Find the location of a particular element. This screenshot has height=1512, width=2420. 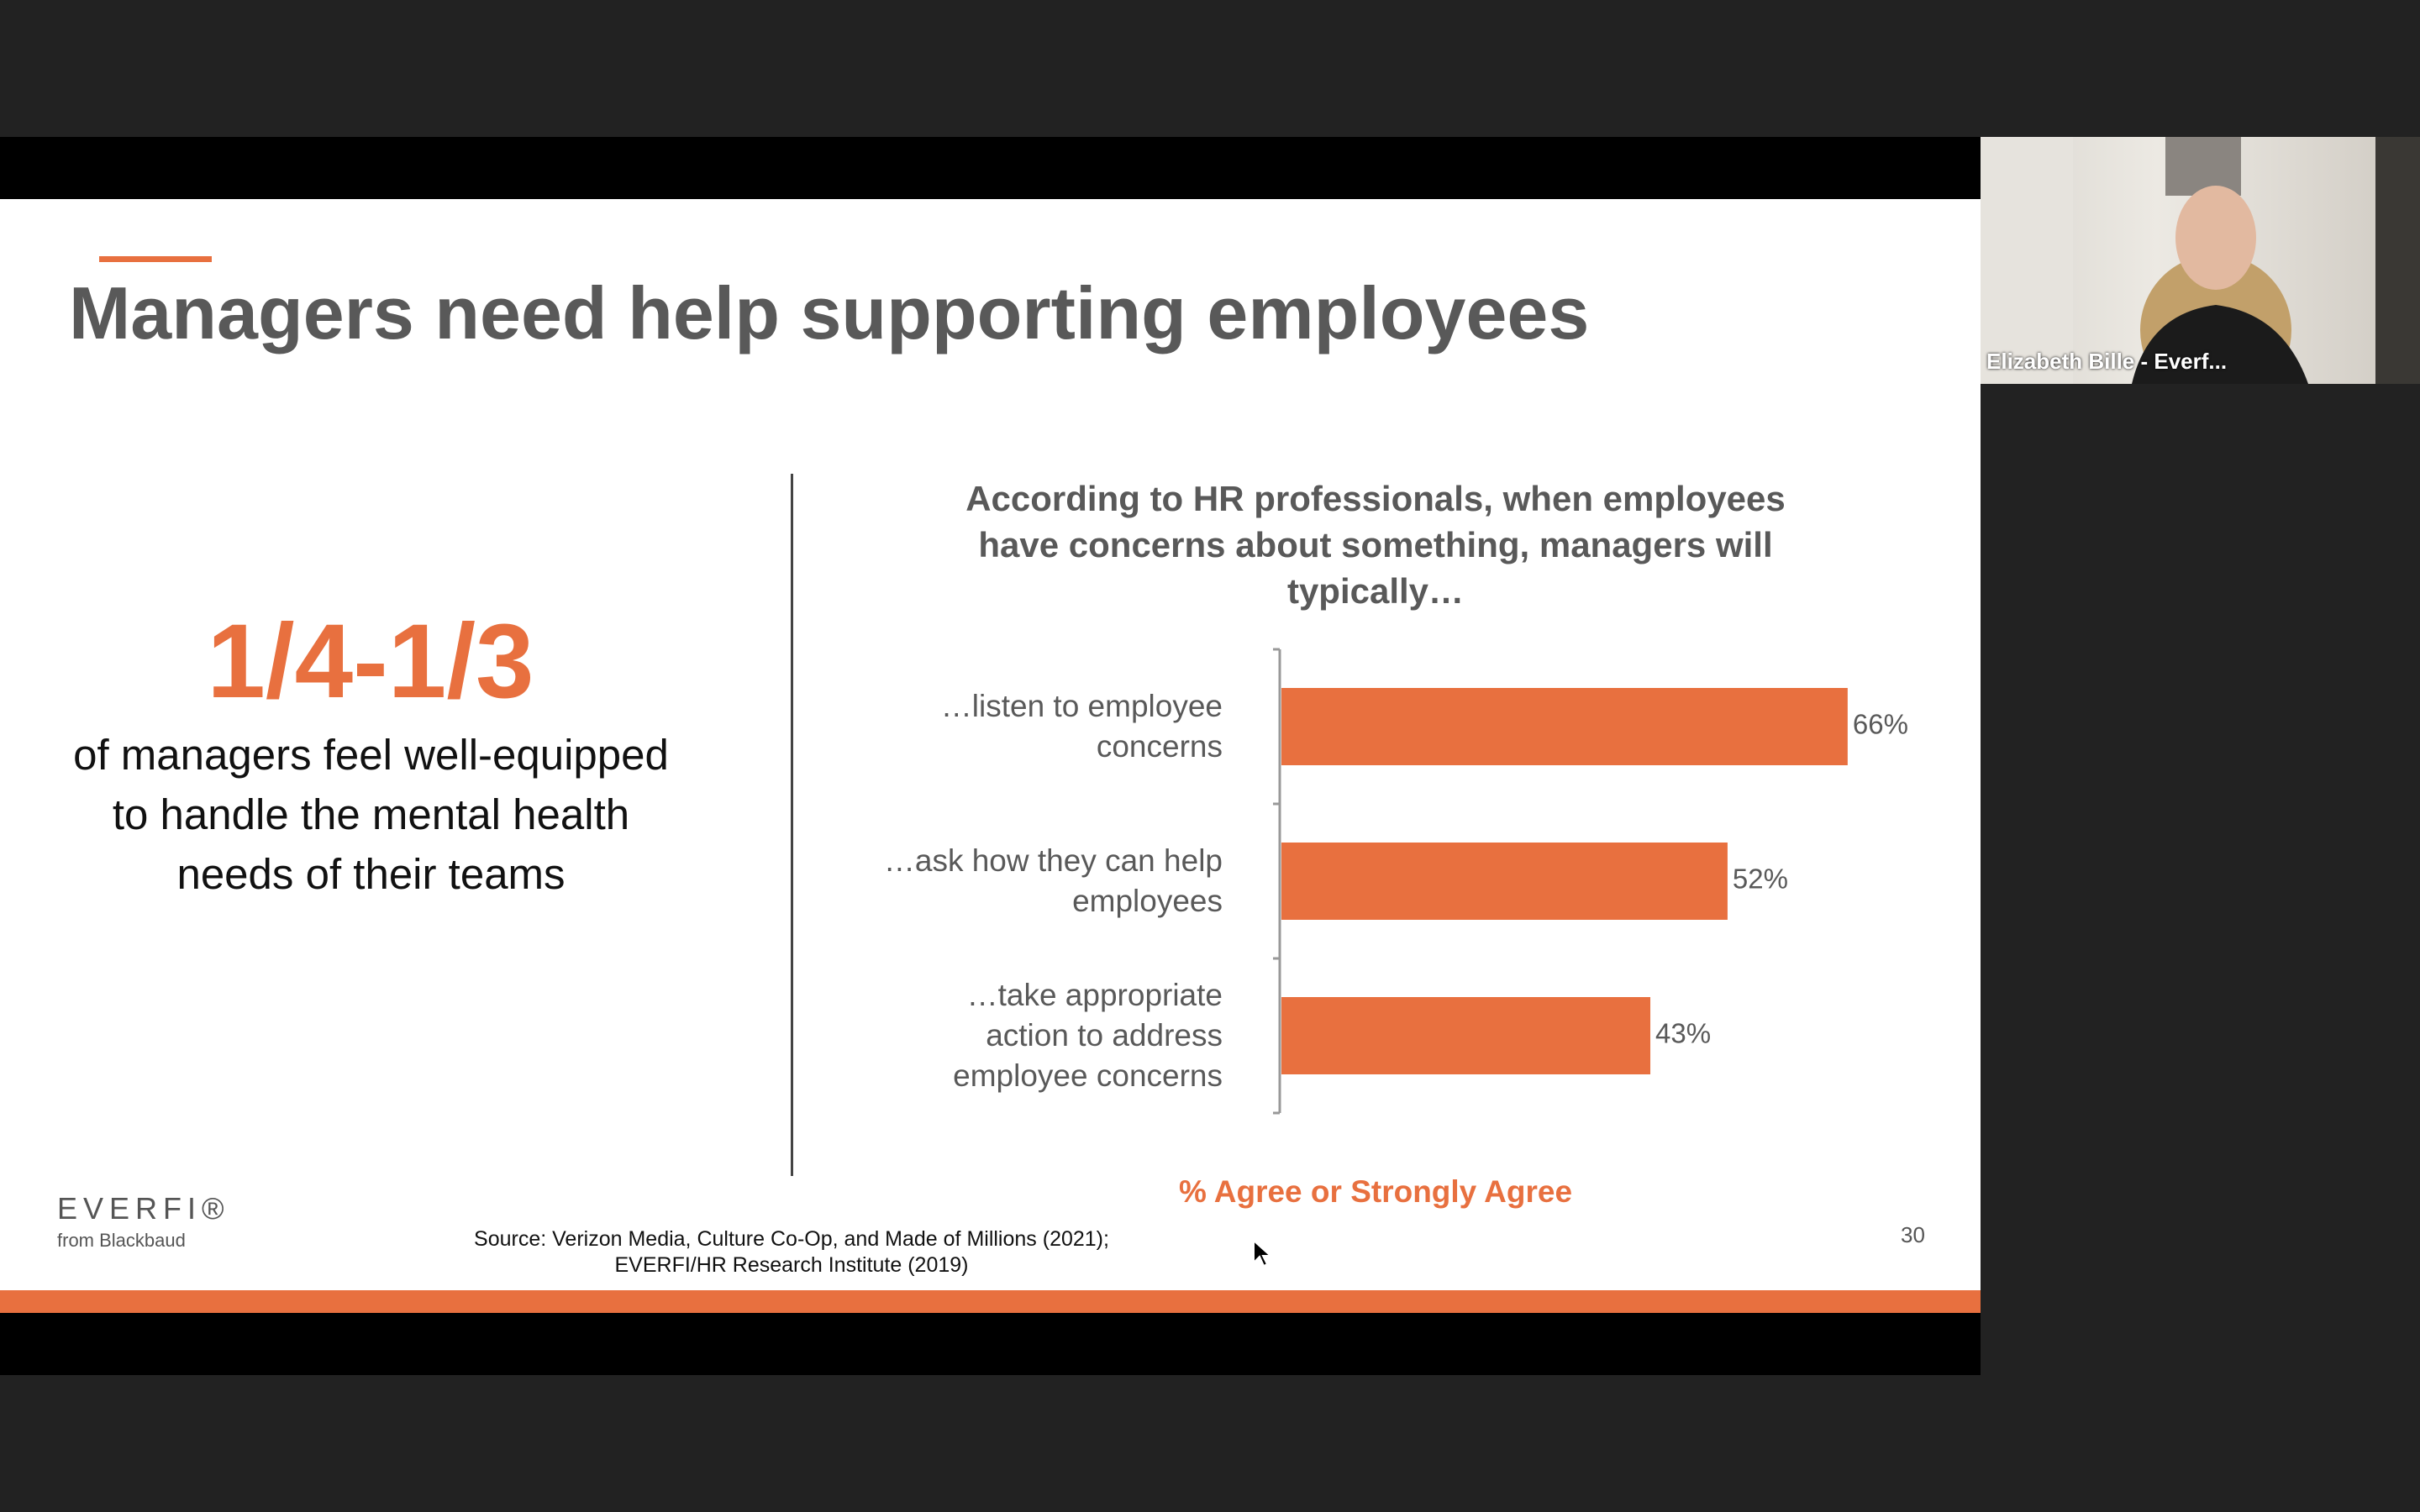

chart: 66% 52% 43% is located at coordinates (1590, 881).